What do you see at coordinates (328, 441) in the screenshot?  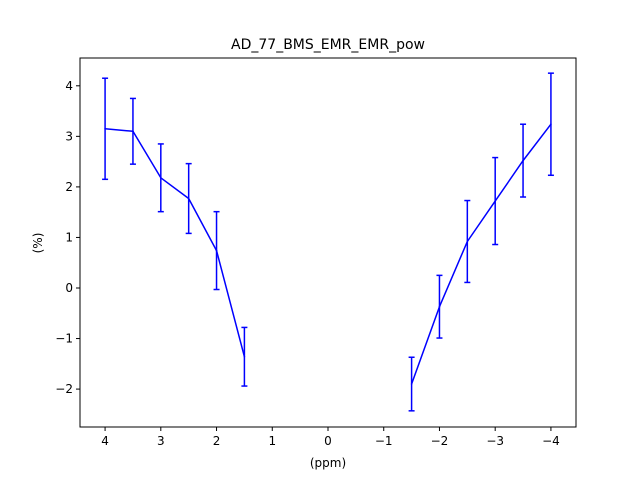 I see `x-tick-label: 0` at bounding box center [328, 441].